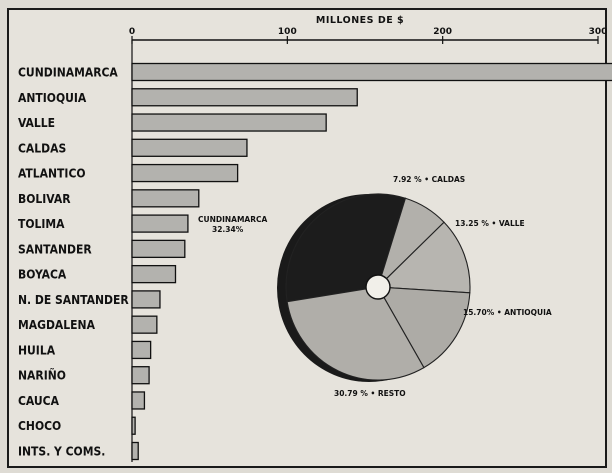  I want to click on category-label: CALDAS, so click(42, 148).